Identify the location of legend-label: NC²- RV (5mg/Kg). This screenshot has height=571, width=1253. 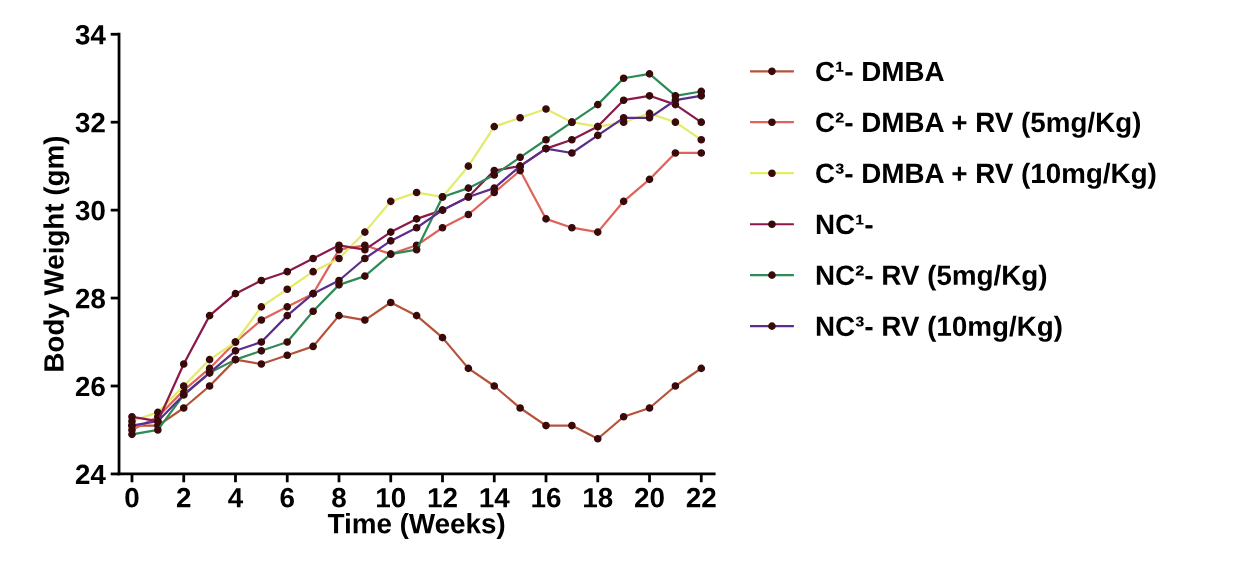
(931, 277).